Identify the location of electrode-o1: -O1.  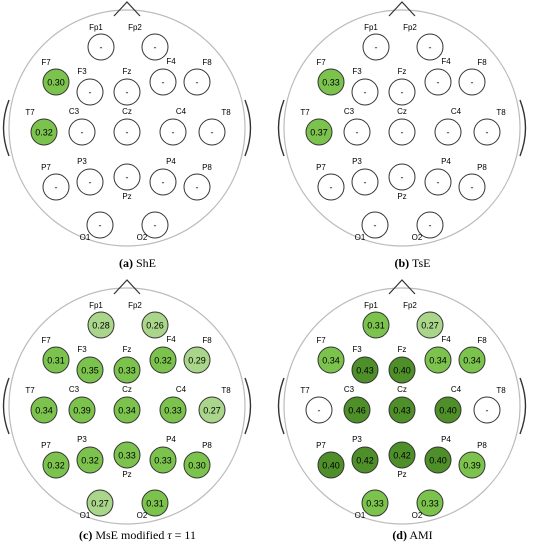
(97, 226).